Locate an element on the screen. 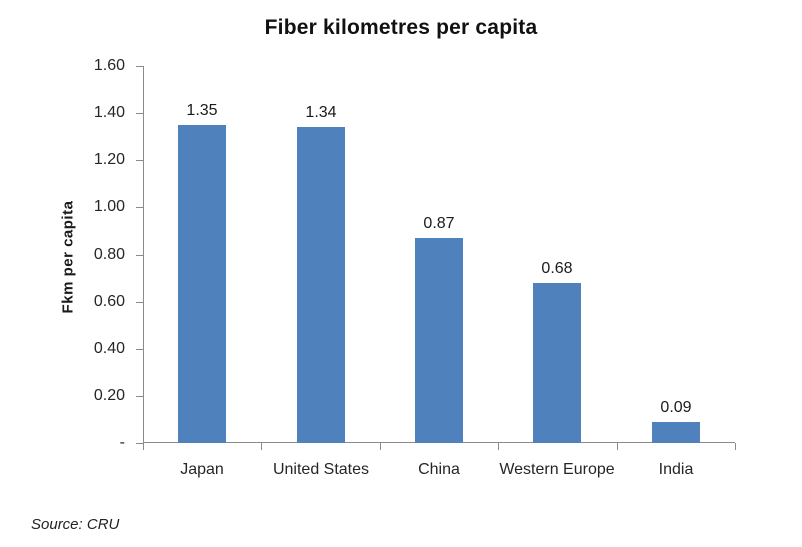 This screenshot has height=547, width=802. category-label-united-states: United States is located at coordinates (321, 469).